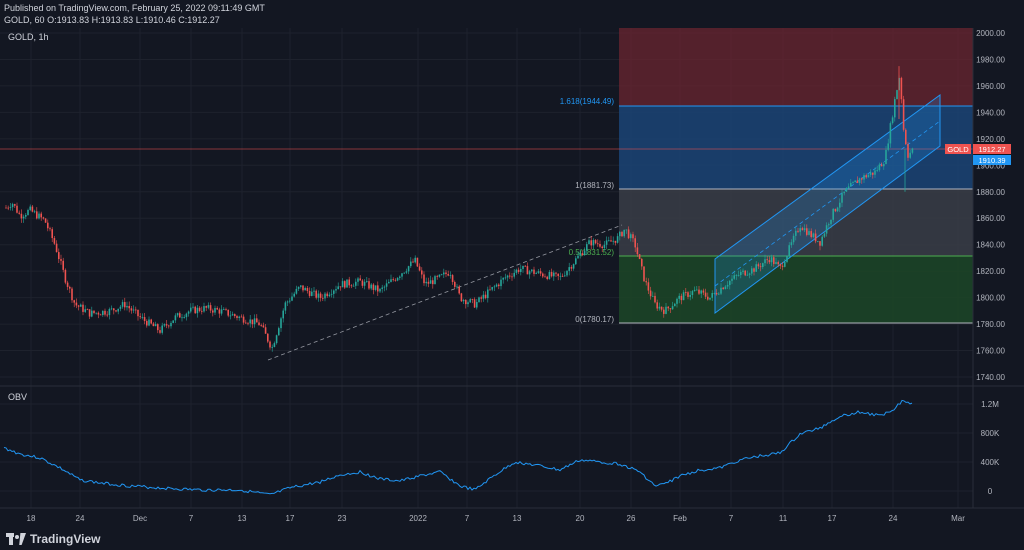 The width and height of the screenshot is (1024, 550). What do you see at coordinates (990, 112) in the screenshot?
I see `price-axis-label: 1940.00` at bounding box center [990, 112].